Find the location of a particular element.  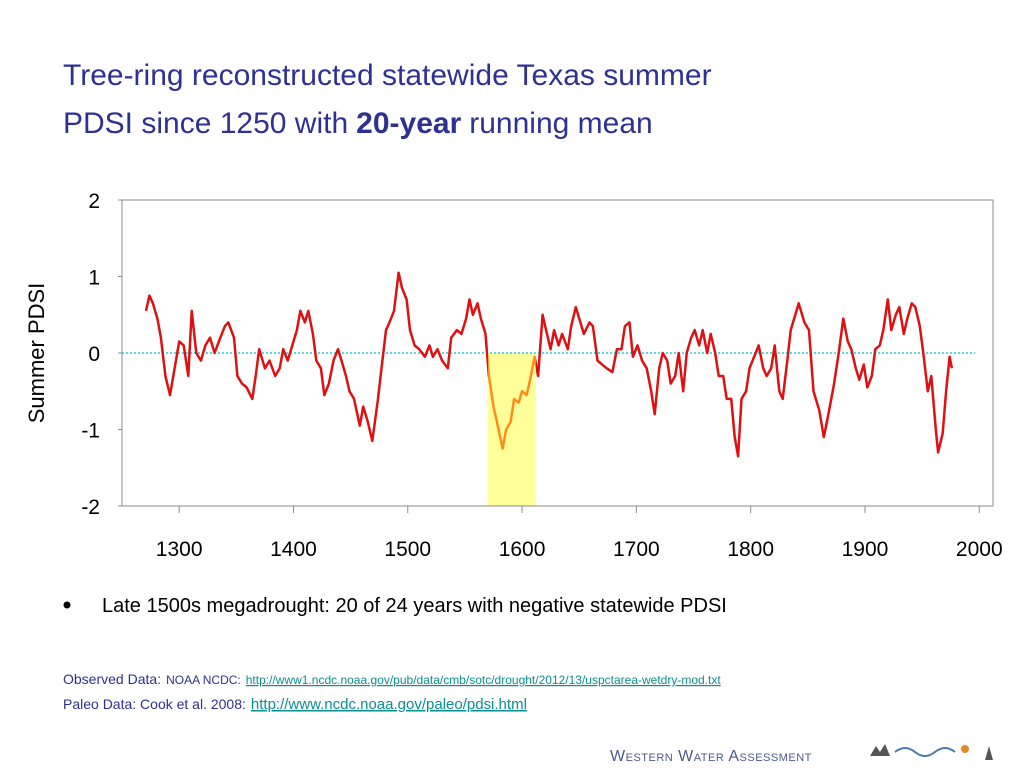

y-tick-label: -2 is located at coordinates (90, 507).